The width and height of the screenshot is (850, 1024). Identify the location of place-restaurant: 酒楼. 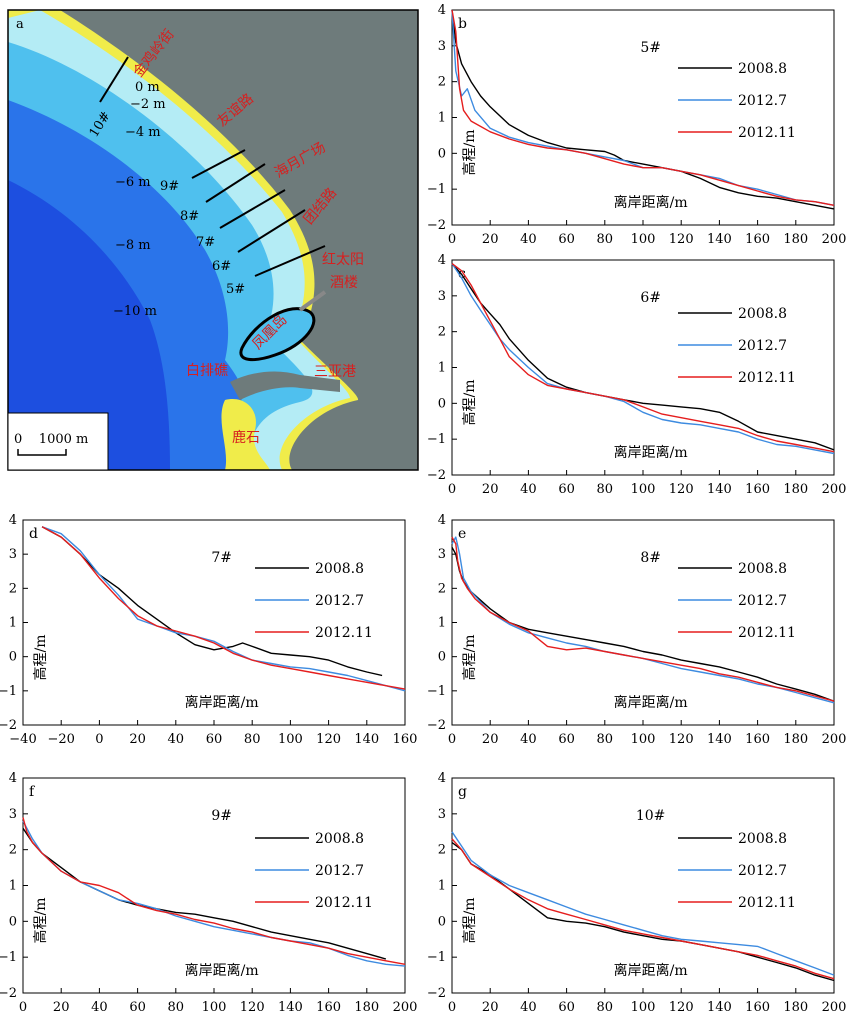
(344, 283).